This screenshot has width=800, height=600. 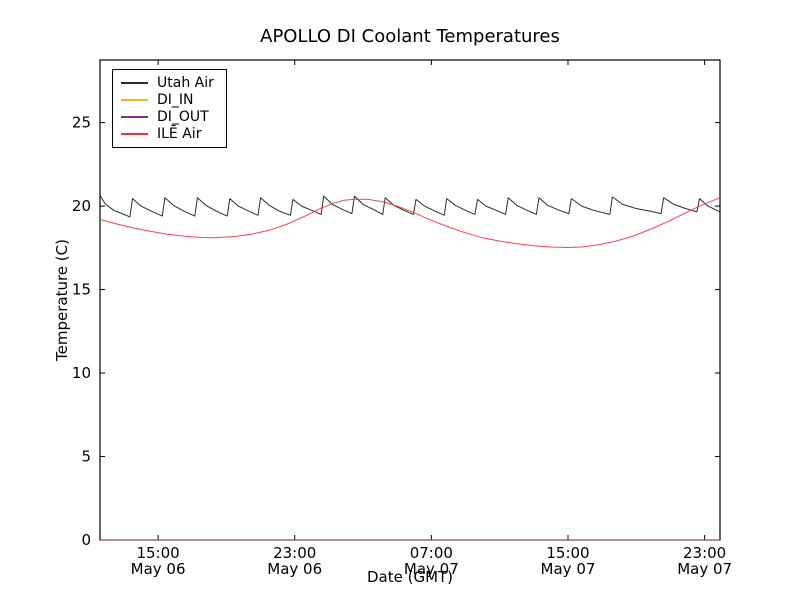 I want to click on x-tick-label-time-0: 15:00, so click(x=157, y=553).